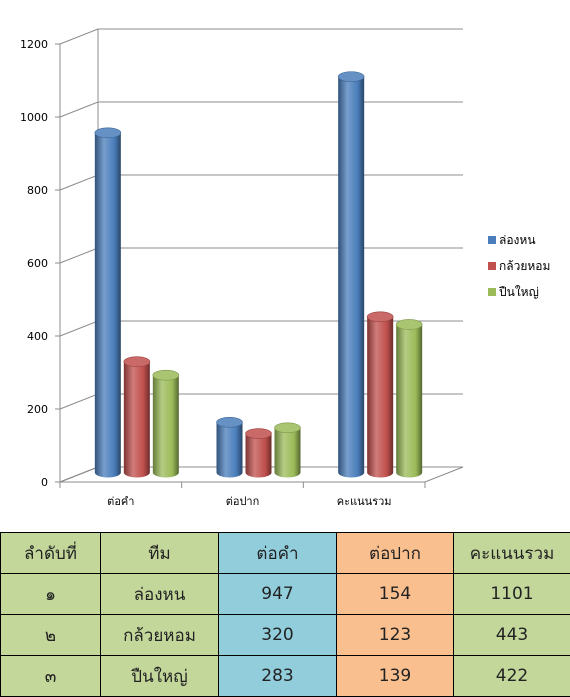 The width and height of the screenshot is (570, 697). Describe the element at coordinates (395, 676) in the screenshot. I see `mouth-cell: 139` at that location.